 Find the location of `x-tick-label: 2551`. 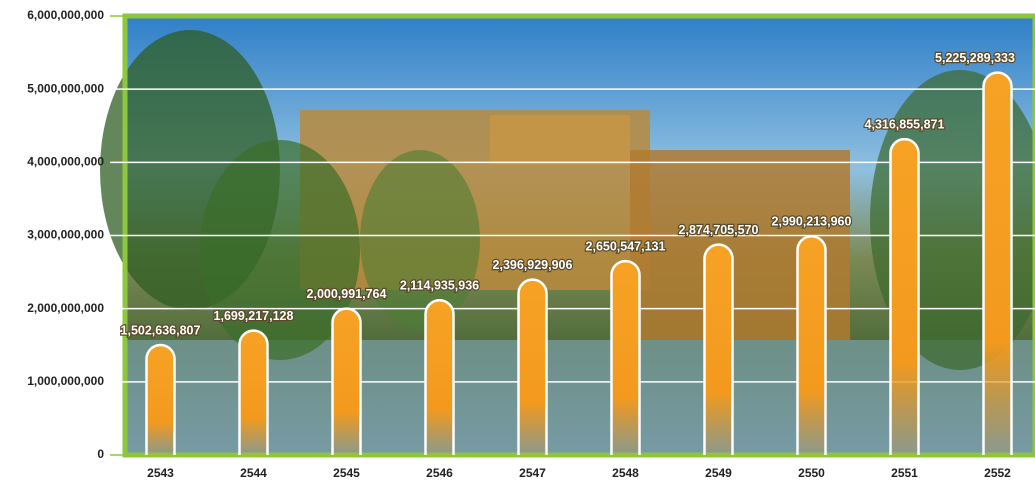

x-tick-label: 2551 is located at coordinates (904, 473).